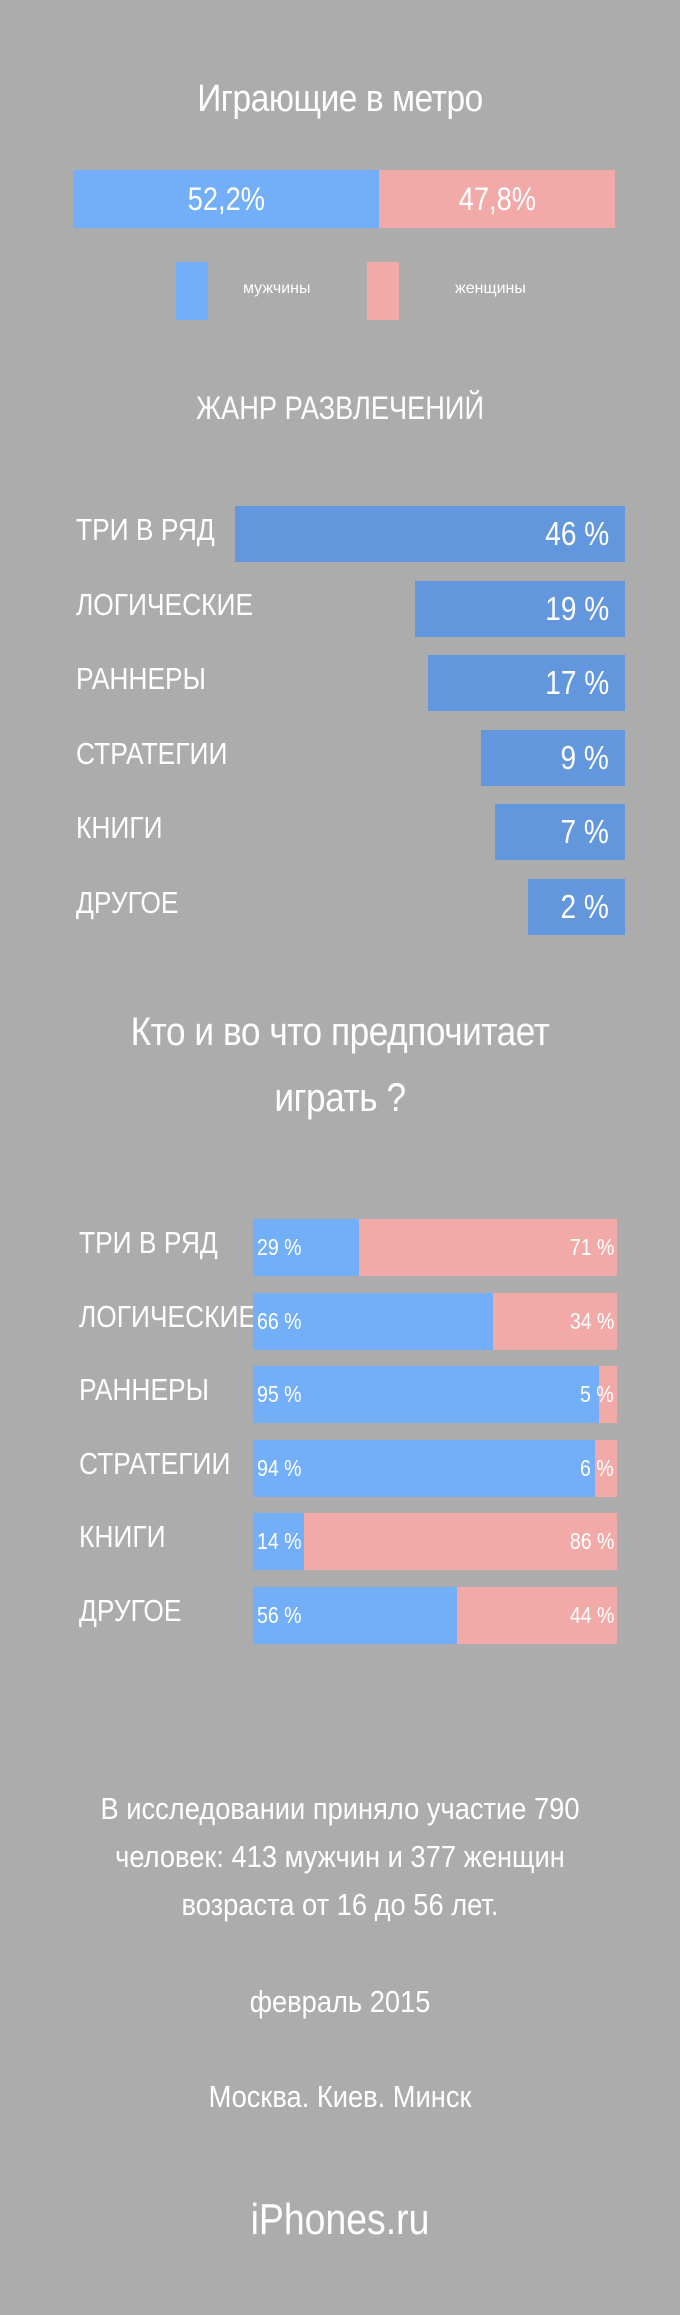 This screenshot has width=680, height=2315. I want to click on info-line-3: возраста от 16 до 56 лет., so click(340, 1904).